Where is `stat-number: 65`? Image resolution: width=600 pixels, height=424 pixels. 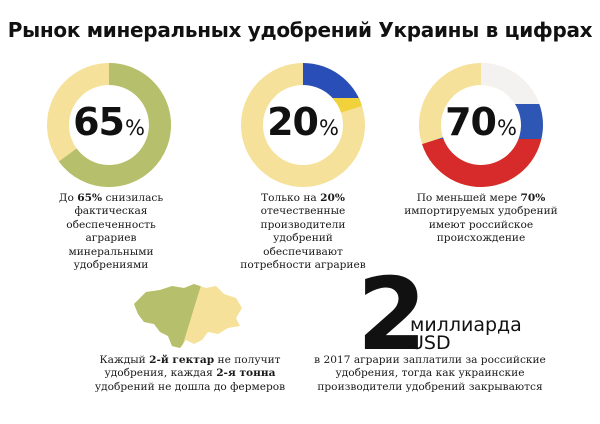
stat-number: 65 is located at coordinates (99, 122).